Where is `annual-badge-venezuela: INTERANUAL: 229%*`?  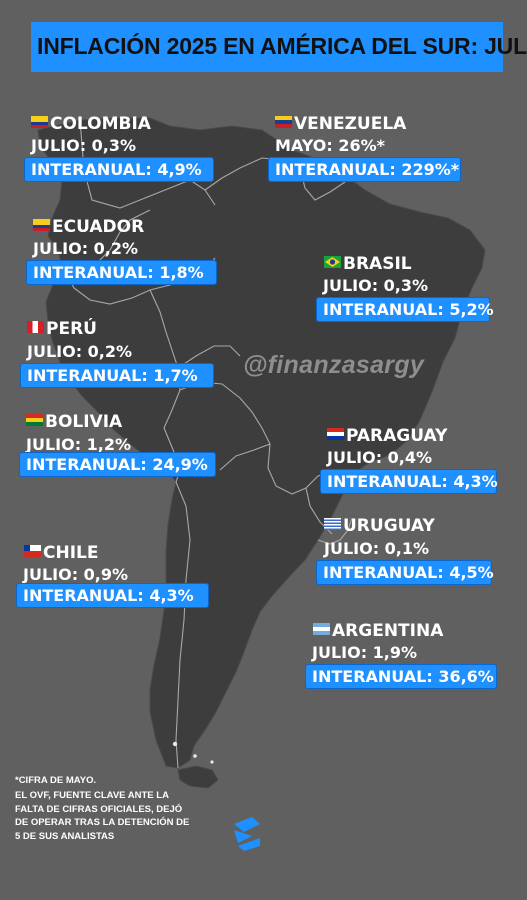
annual-badge-venezuela: INTERANUAL: 229%* is located at coordinates (364, 169).